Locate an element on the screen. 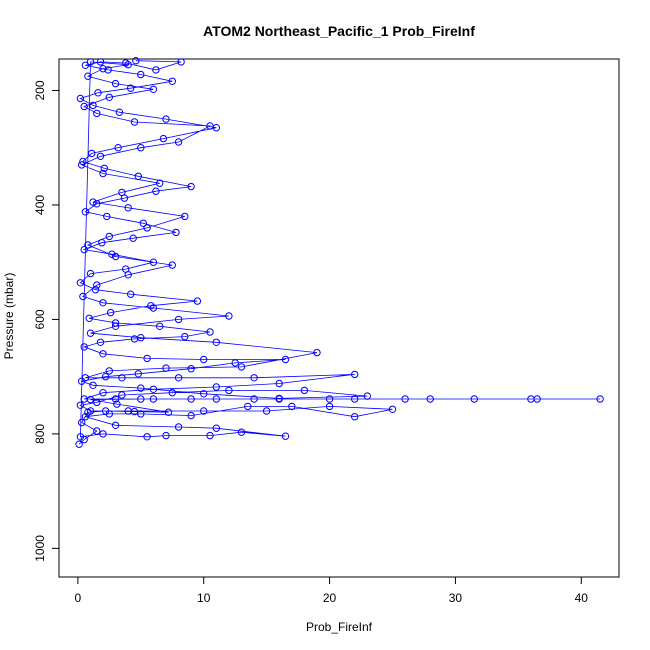 This screenshot has height=650, width=650. x-axis: 0 10 20 30 40 is located at coordinates (331, 590).